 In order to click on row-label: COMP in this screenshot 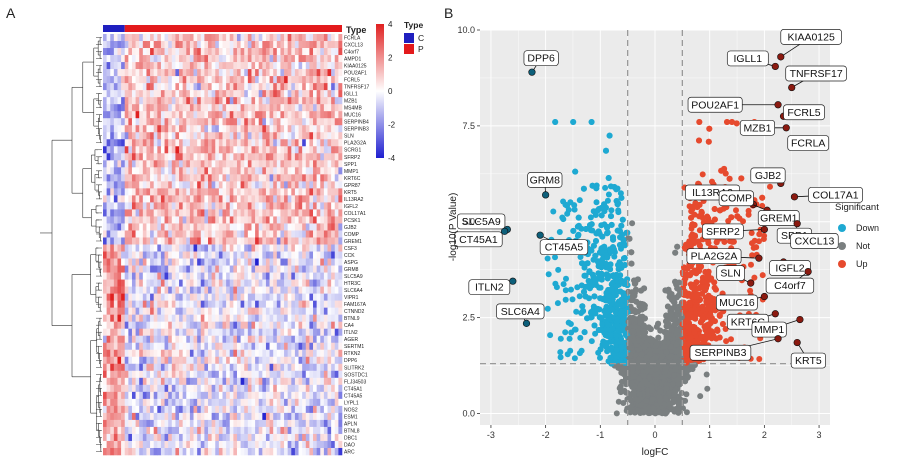, I will do `click(352, 235)`.